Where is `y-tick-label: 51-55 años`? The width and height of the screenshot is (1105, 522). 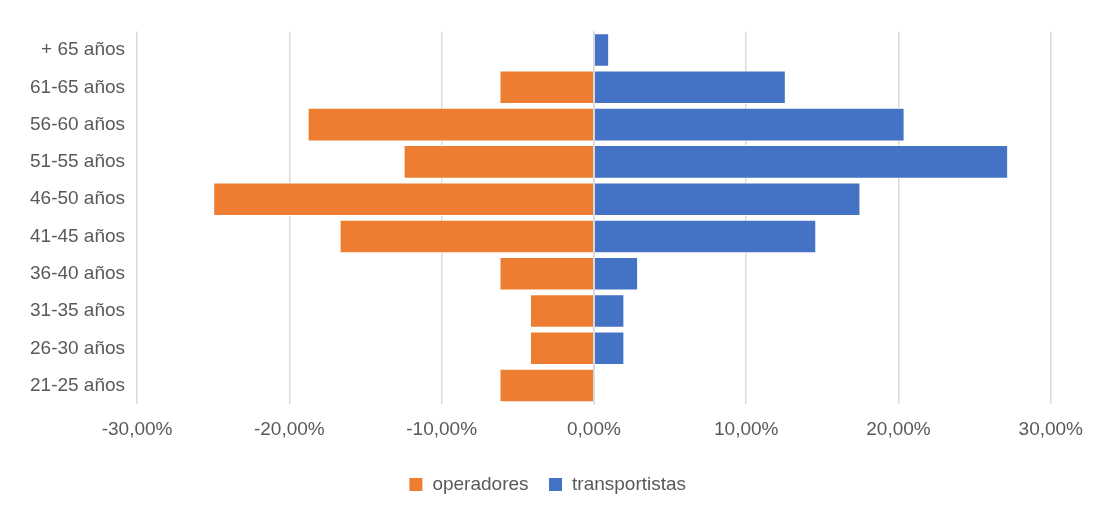
y-tick-label: 51-55 años is located at coordinates (78, 161).